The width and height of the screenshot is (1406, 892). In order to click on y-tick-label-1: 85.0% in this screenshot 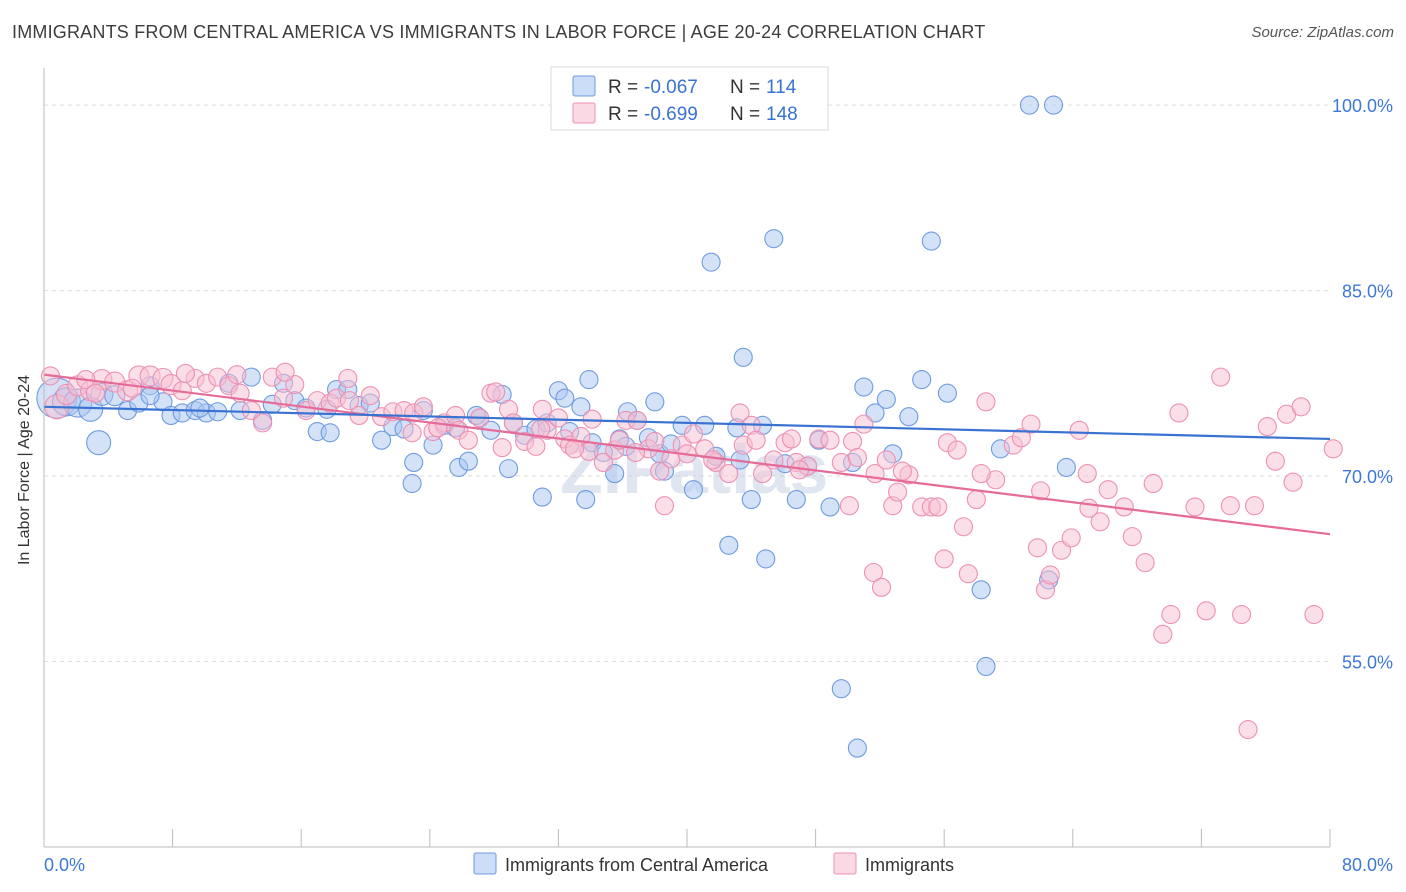, I will do `click(1367, 292)`.